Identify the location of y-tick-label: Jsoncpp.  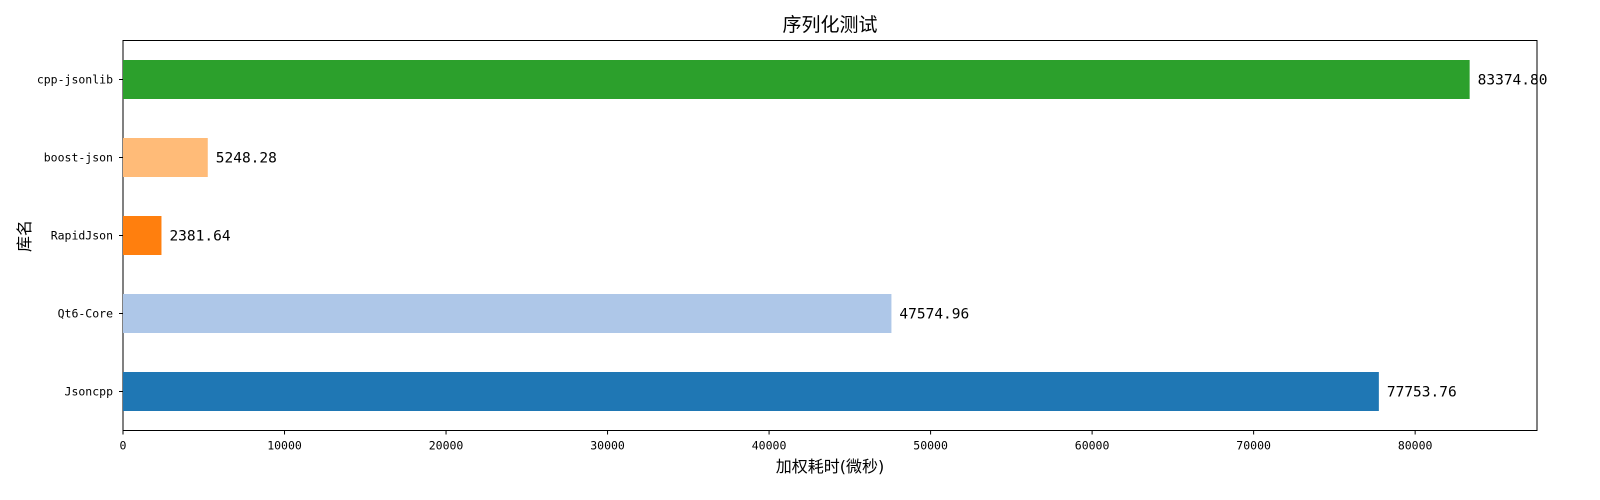
(89, 392).